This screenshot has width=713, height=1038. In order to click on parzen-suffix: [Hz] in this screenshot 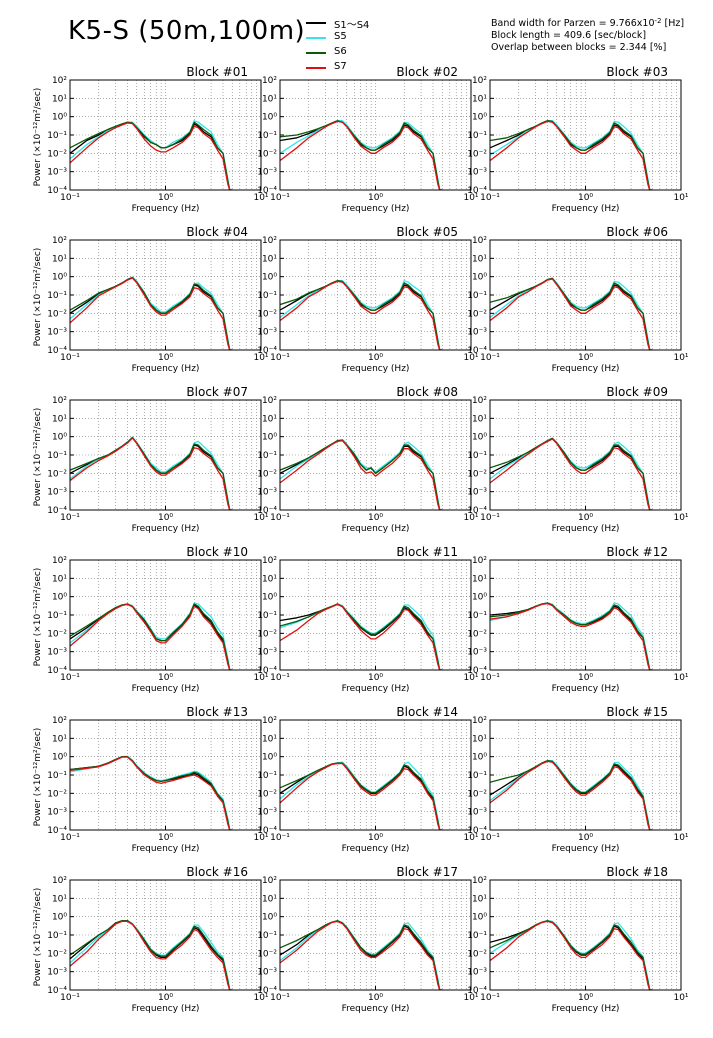, I will do `click(673, 23)`.